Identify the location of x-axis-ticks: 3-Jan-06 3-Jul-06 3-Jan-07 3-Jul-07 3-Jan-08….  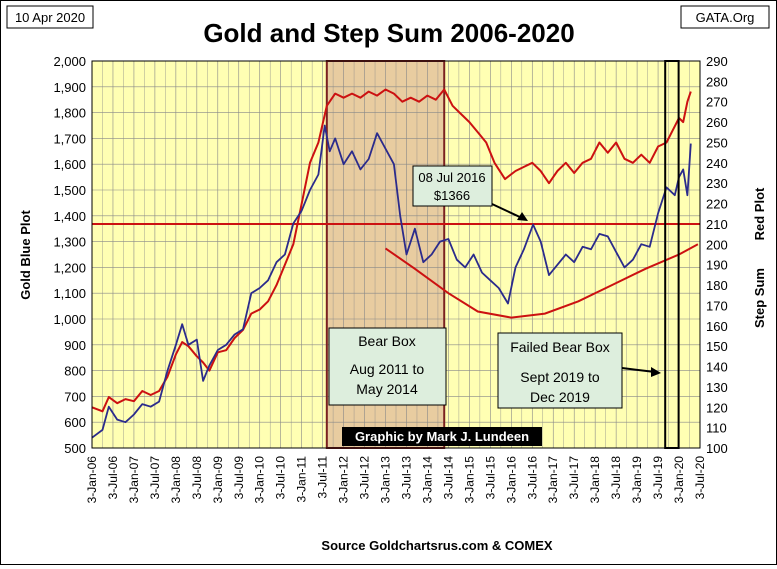
(396, 480).